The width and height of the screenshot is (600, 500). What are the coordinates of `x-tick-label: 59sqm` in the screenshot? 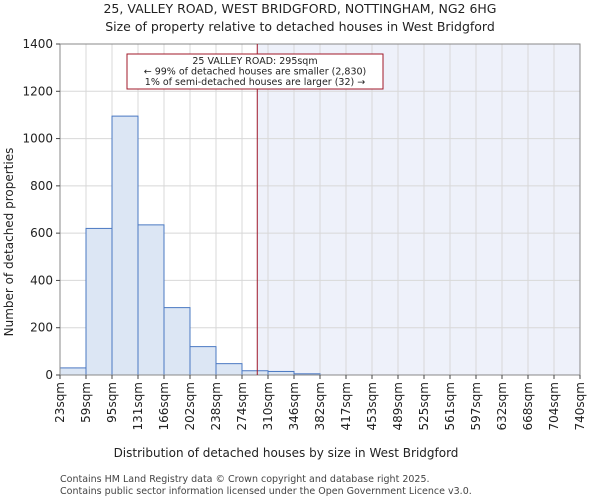 It's located at (86, 402).